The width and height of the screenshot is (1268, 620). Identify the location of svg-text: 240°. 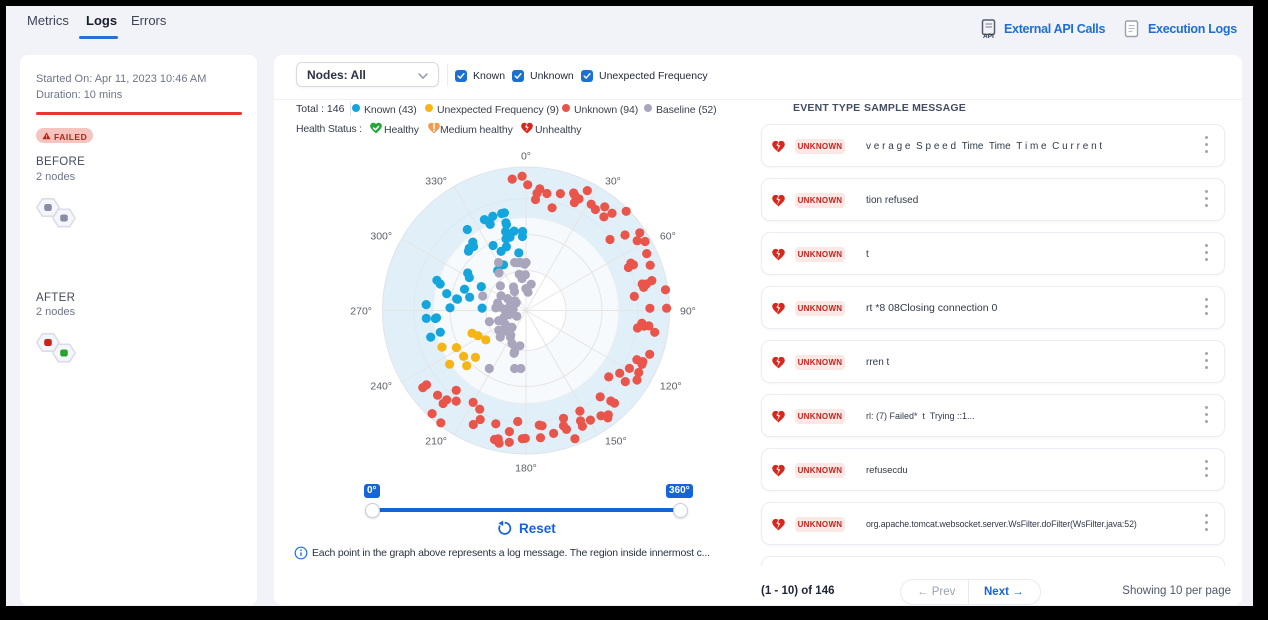
(381, 387).